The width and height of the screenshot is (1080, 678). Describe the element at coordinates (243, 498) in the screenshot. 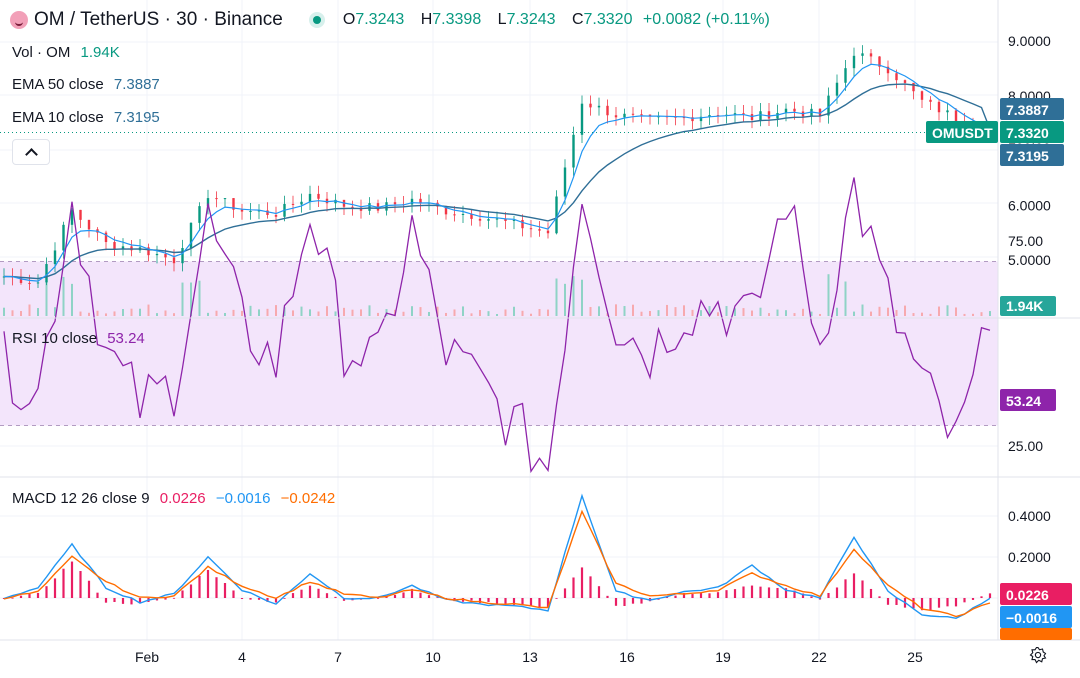

I see `macd-legend-line: −0.0016` at that location.